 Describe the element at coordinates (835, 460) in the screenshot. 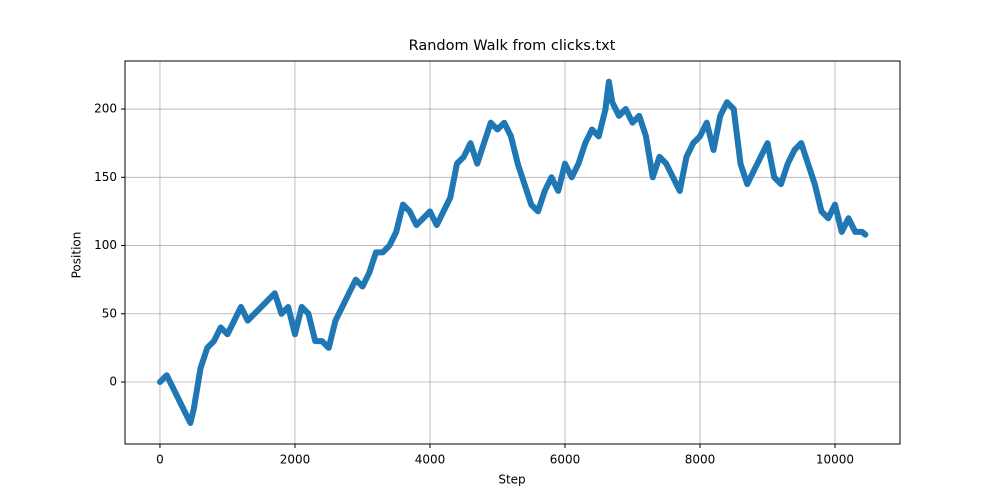

I see `x-tick-label: 10000` at that location.